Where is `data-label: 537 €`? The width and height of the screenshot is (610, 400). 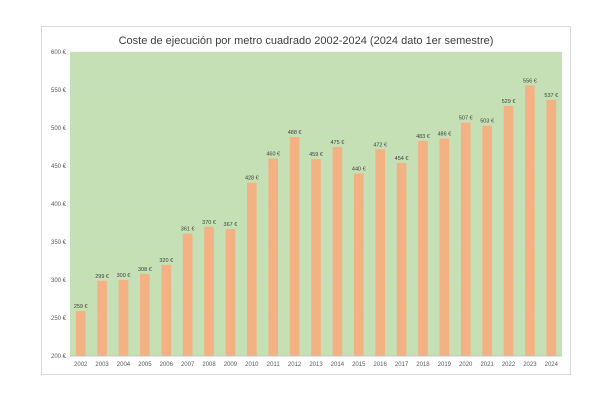
data-label: 537 € is located at coordinates (551, 96).